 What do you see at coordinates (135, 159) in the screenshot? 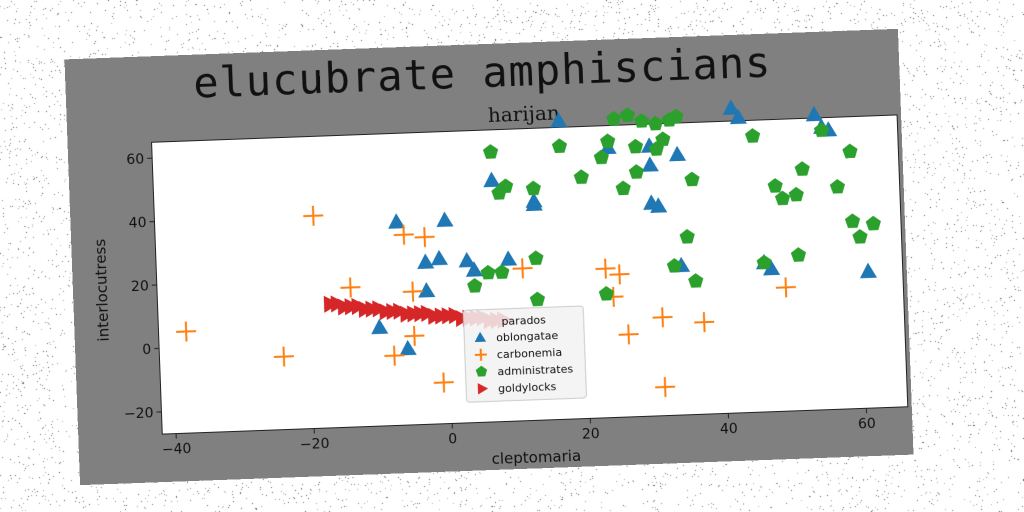
I see `y-tick-label: 60` at bounding box center [135, 159].